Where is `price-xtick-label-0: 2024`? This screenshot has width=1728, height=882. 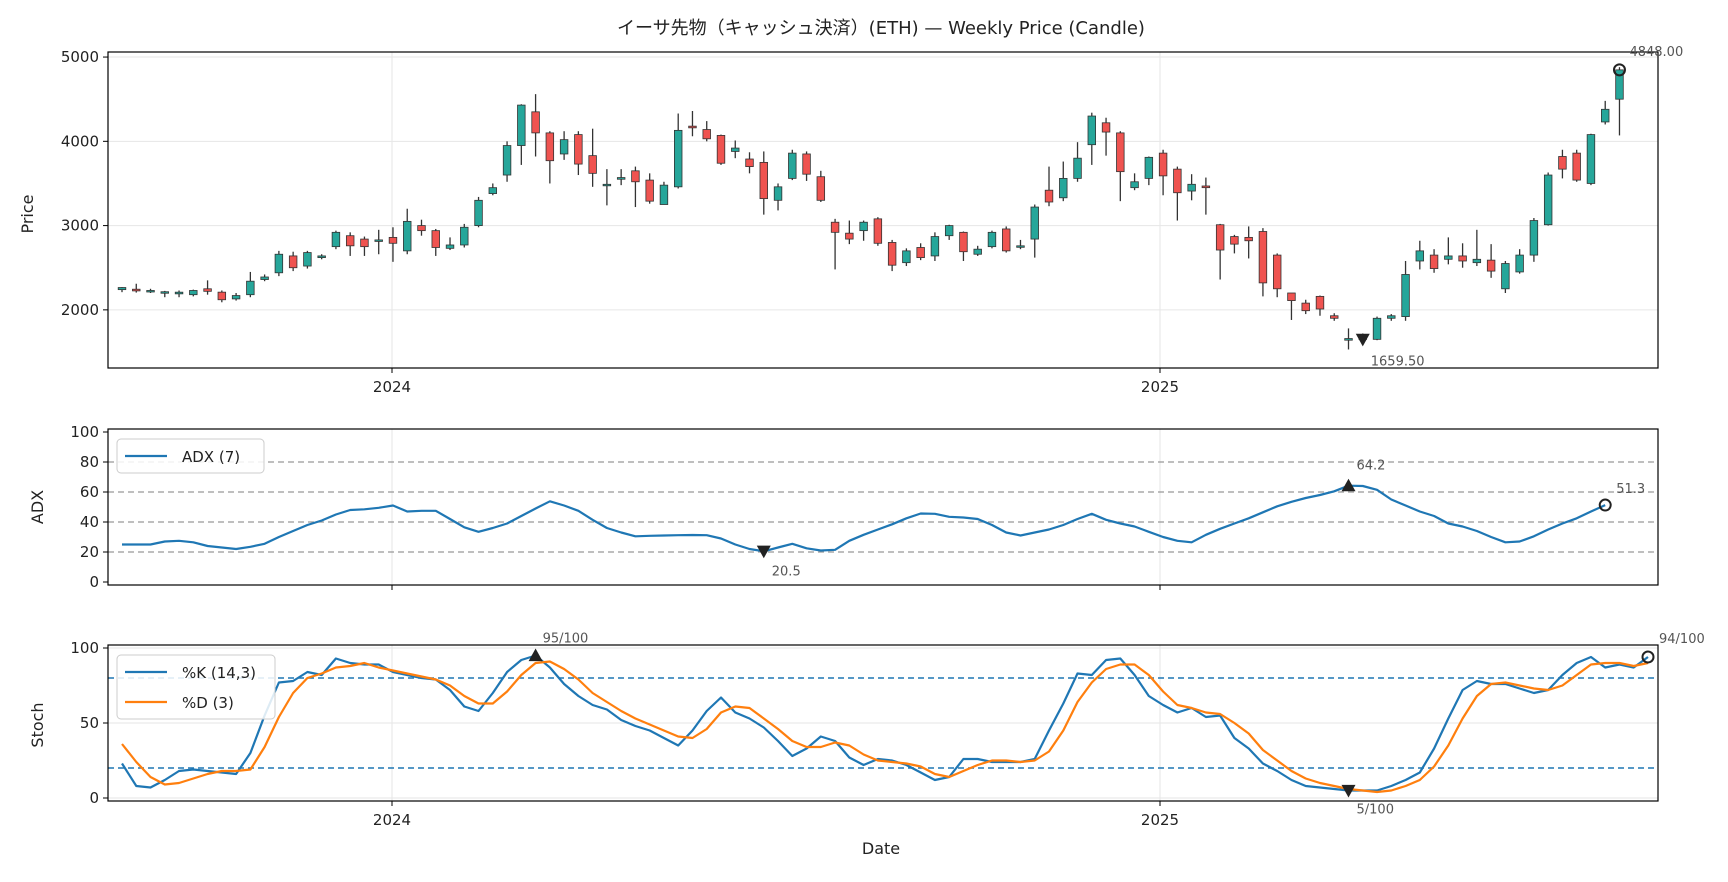 price-xtick-label-0: 2024 is located at coordinates (392, 387).